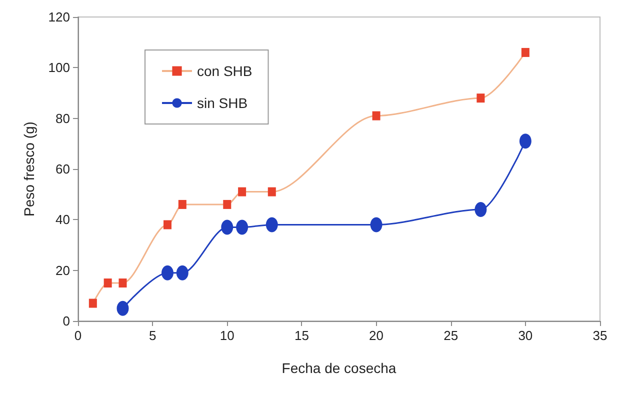  Describe the element at coordinates (66, 321) in the screenshot. I see `y-tick-label: 0` at that location.